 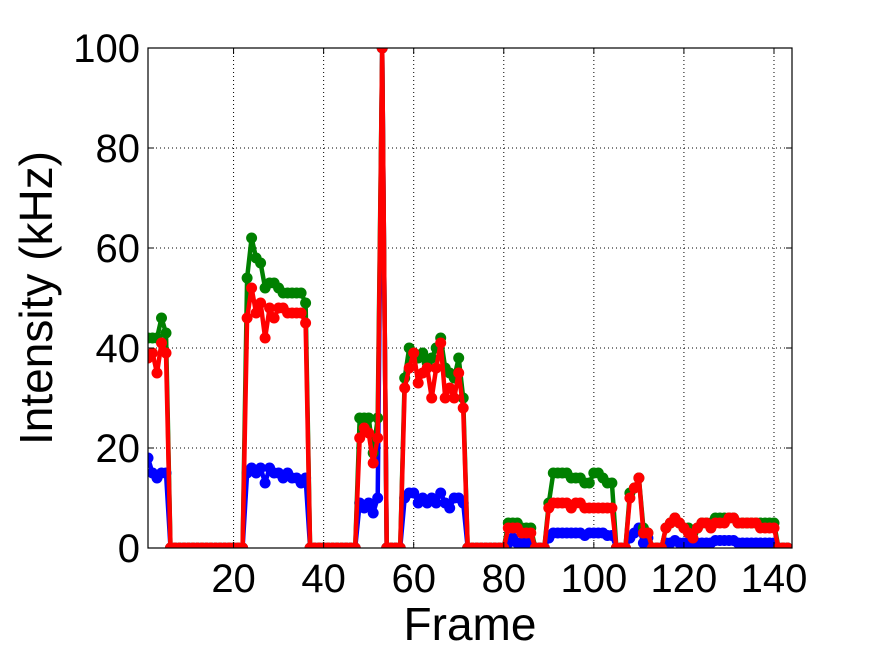 I want to click on y-tick-label: 80, so click(x=118, y=149).